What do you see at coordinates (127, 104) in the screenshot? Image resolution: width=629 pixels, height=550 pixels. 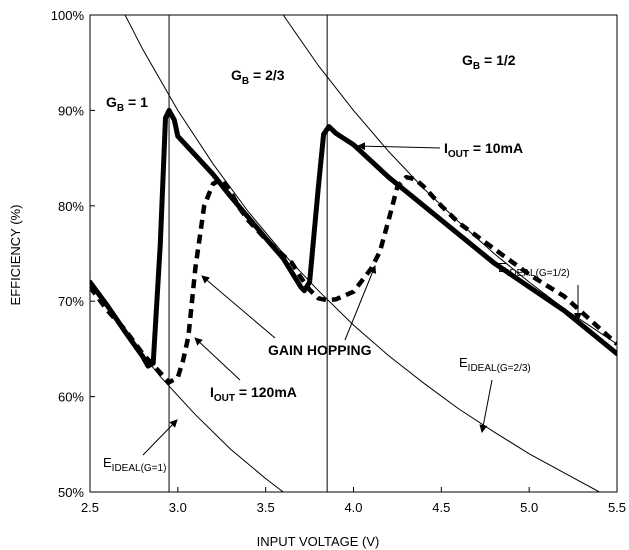 I see `region-label-gb-1: GB = 1` at bounding box center [127, 104].